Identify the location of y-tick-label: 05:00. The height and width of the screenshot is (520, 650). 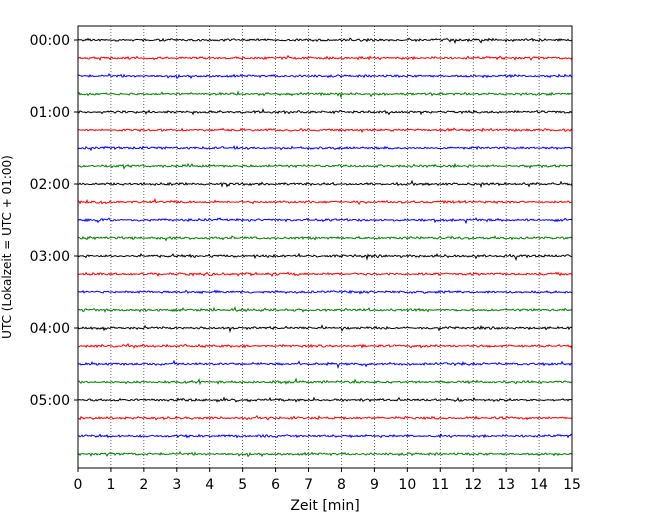
(50, 401).